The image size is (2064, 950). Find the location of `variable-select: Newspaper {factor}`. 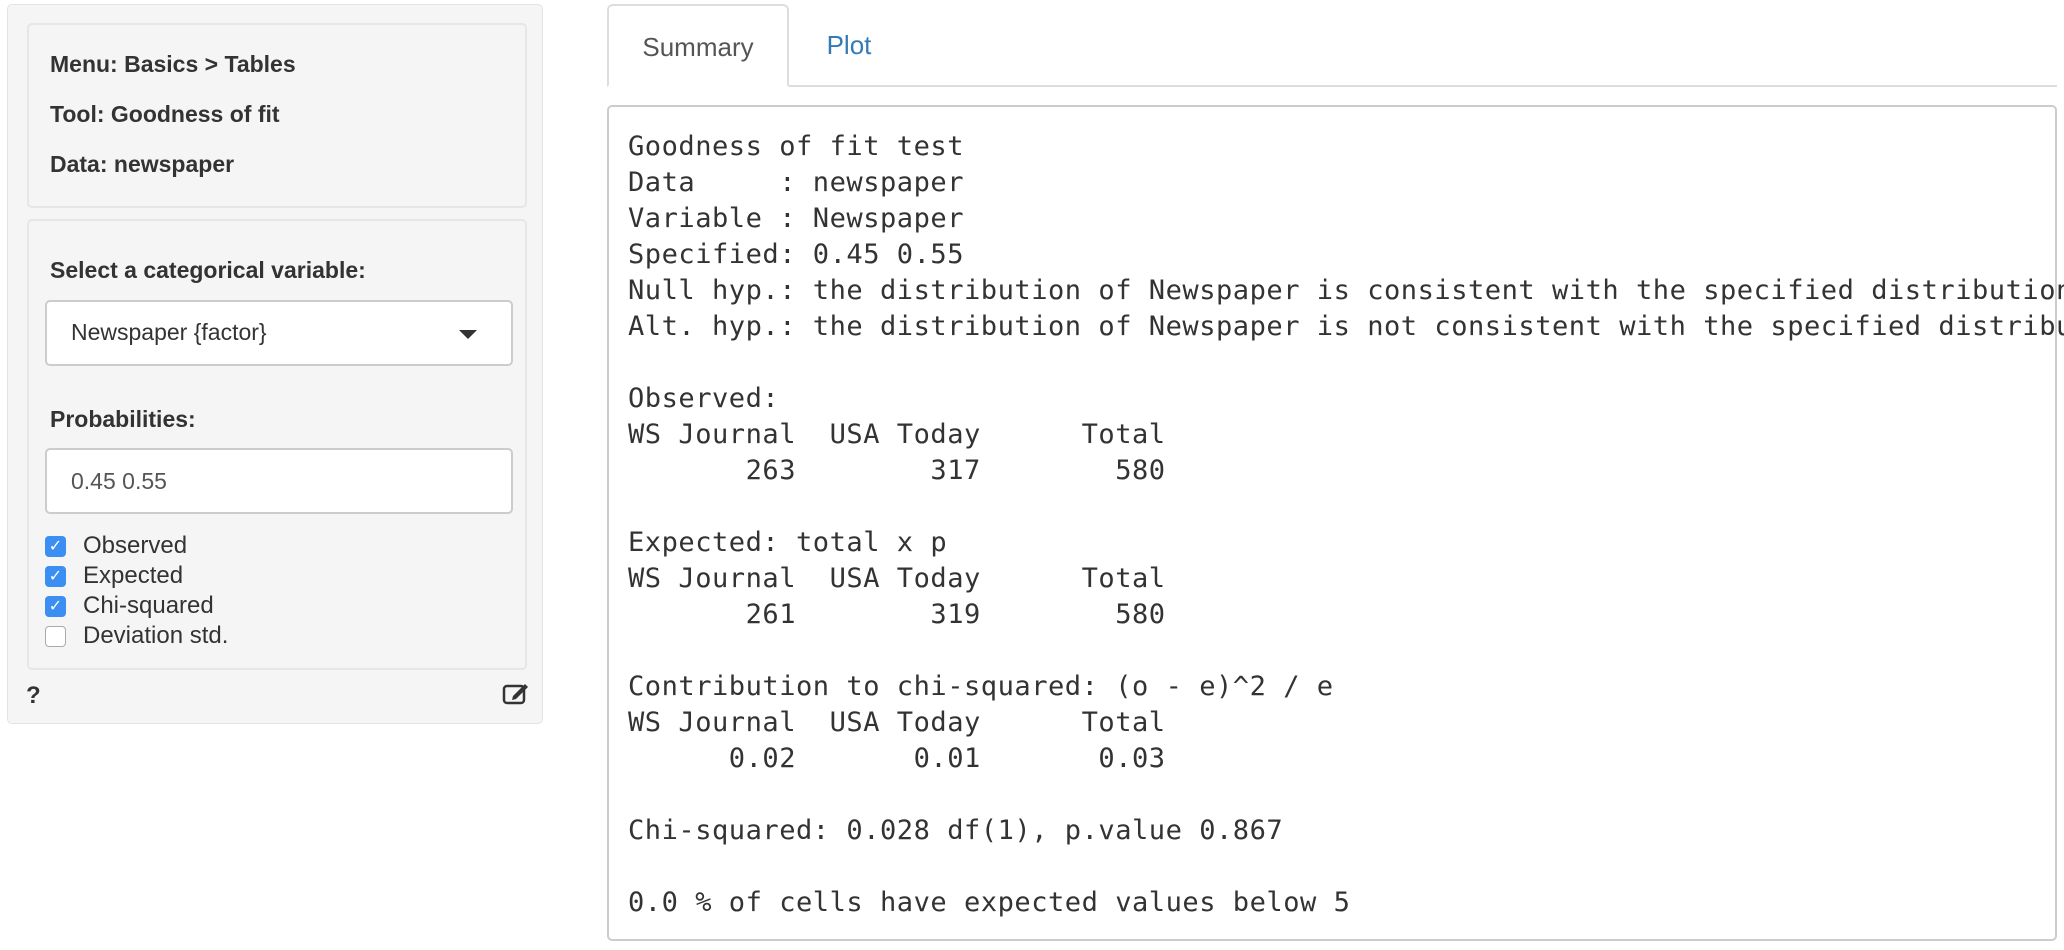

variable-select: Newspaper {factor} is located at coordinates (279, 333).